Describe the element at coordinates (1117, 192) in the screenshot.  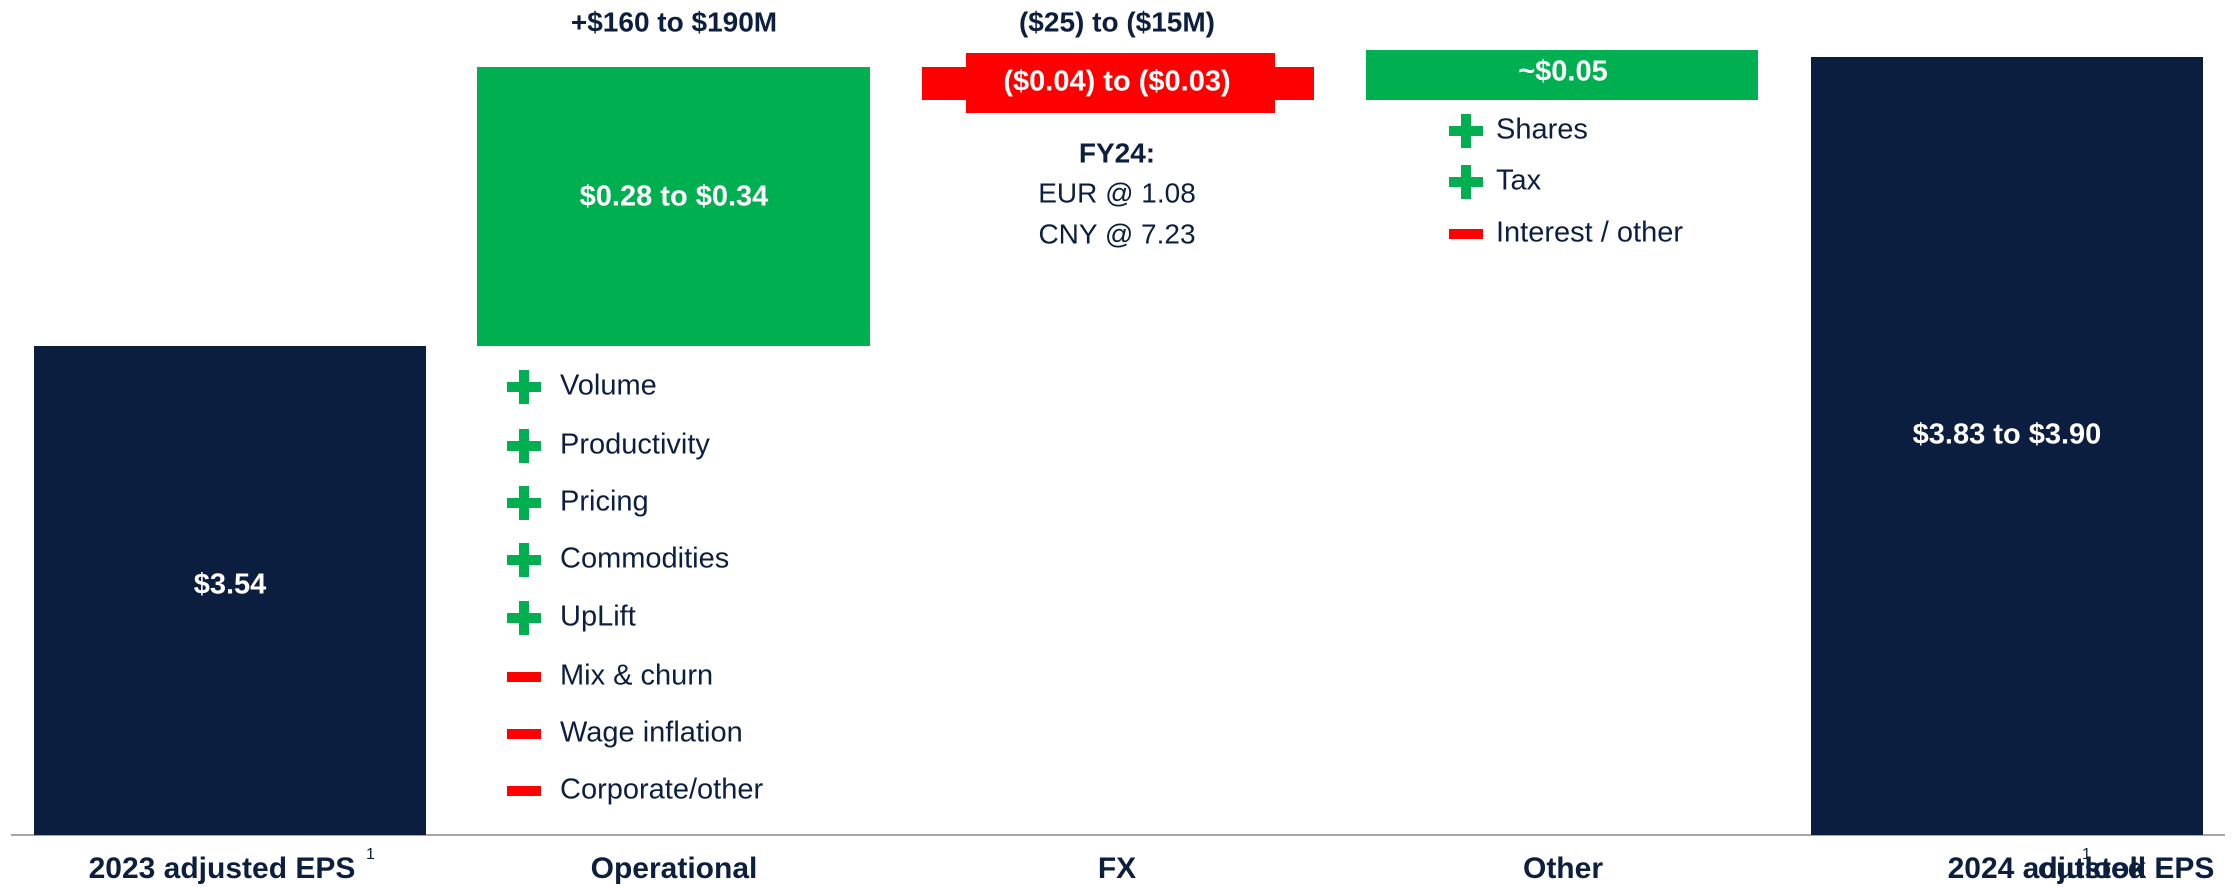
I see `note: EUR @ 1.08` at that location.